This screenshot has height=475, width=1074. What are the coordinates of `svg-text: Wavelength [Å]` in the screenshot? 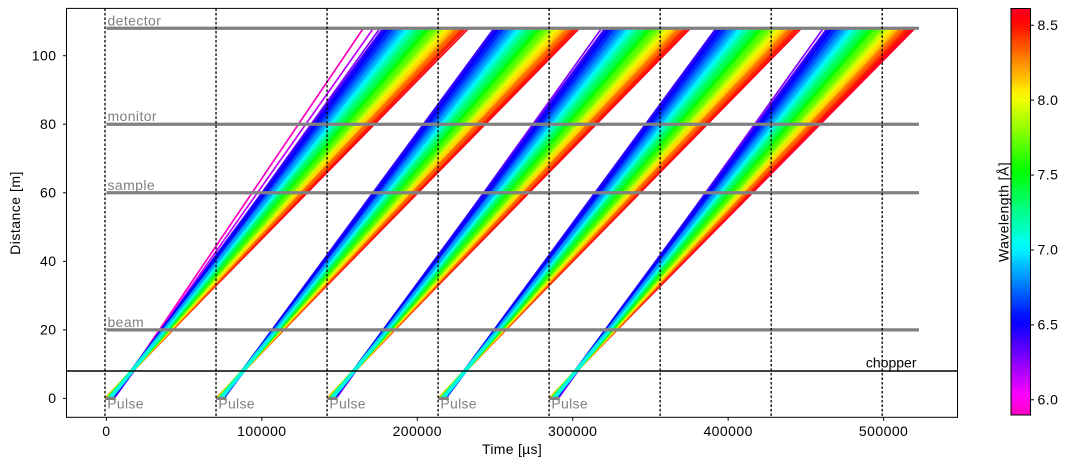 It's located at (1004, 212).